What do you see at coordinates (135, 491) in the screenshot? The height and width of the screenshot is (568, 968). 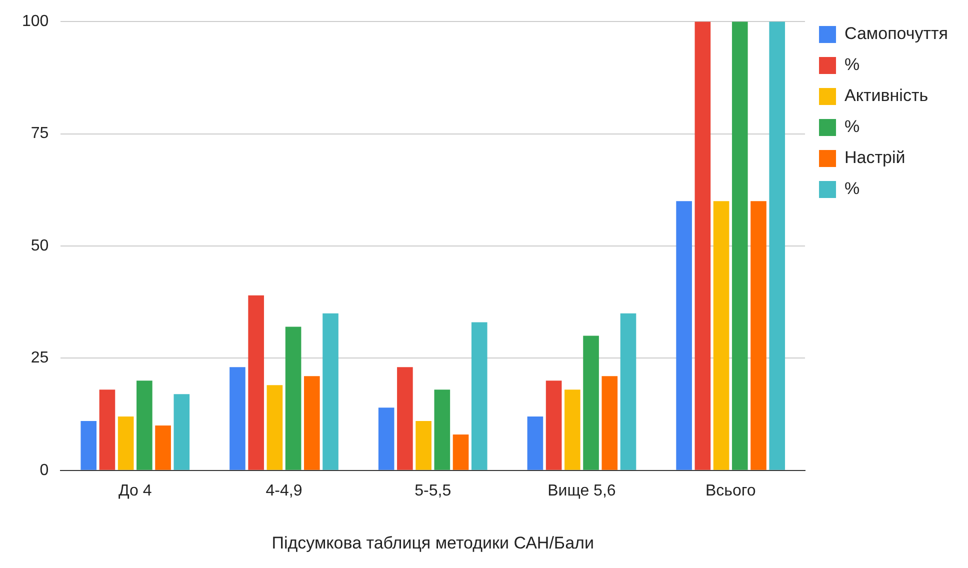 I see `x-tick-label: До 4` at bounding box center [135, 491].